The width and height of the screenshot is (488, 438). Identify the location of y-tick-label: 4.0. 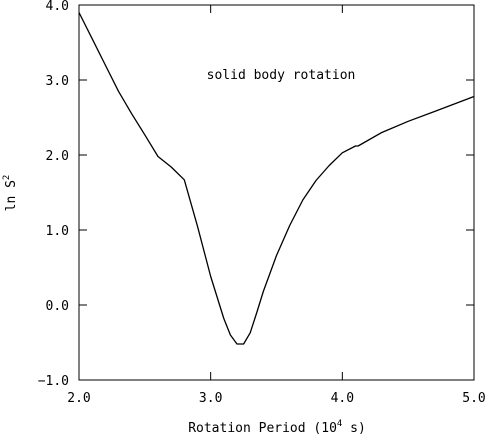
(57, 7).